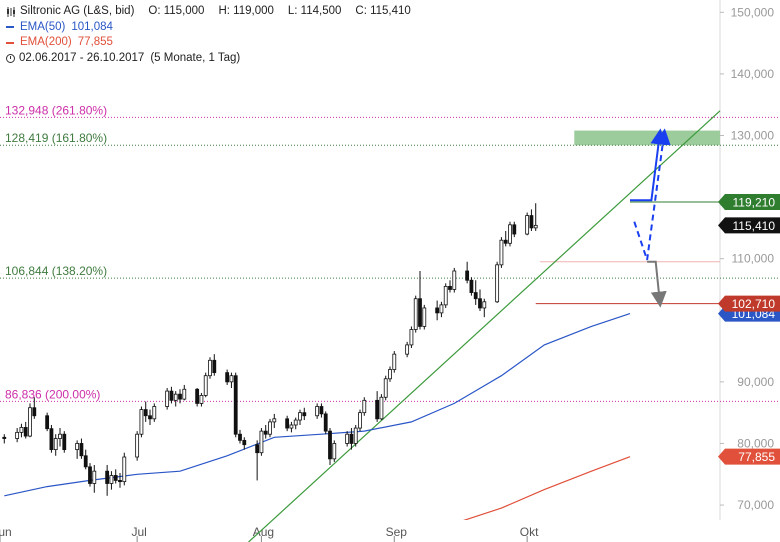  Describe the element at coordinates (263, 532) in the screenshot. I see `x-tick-label-2: Aug` at that location.